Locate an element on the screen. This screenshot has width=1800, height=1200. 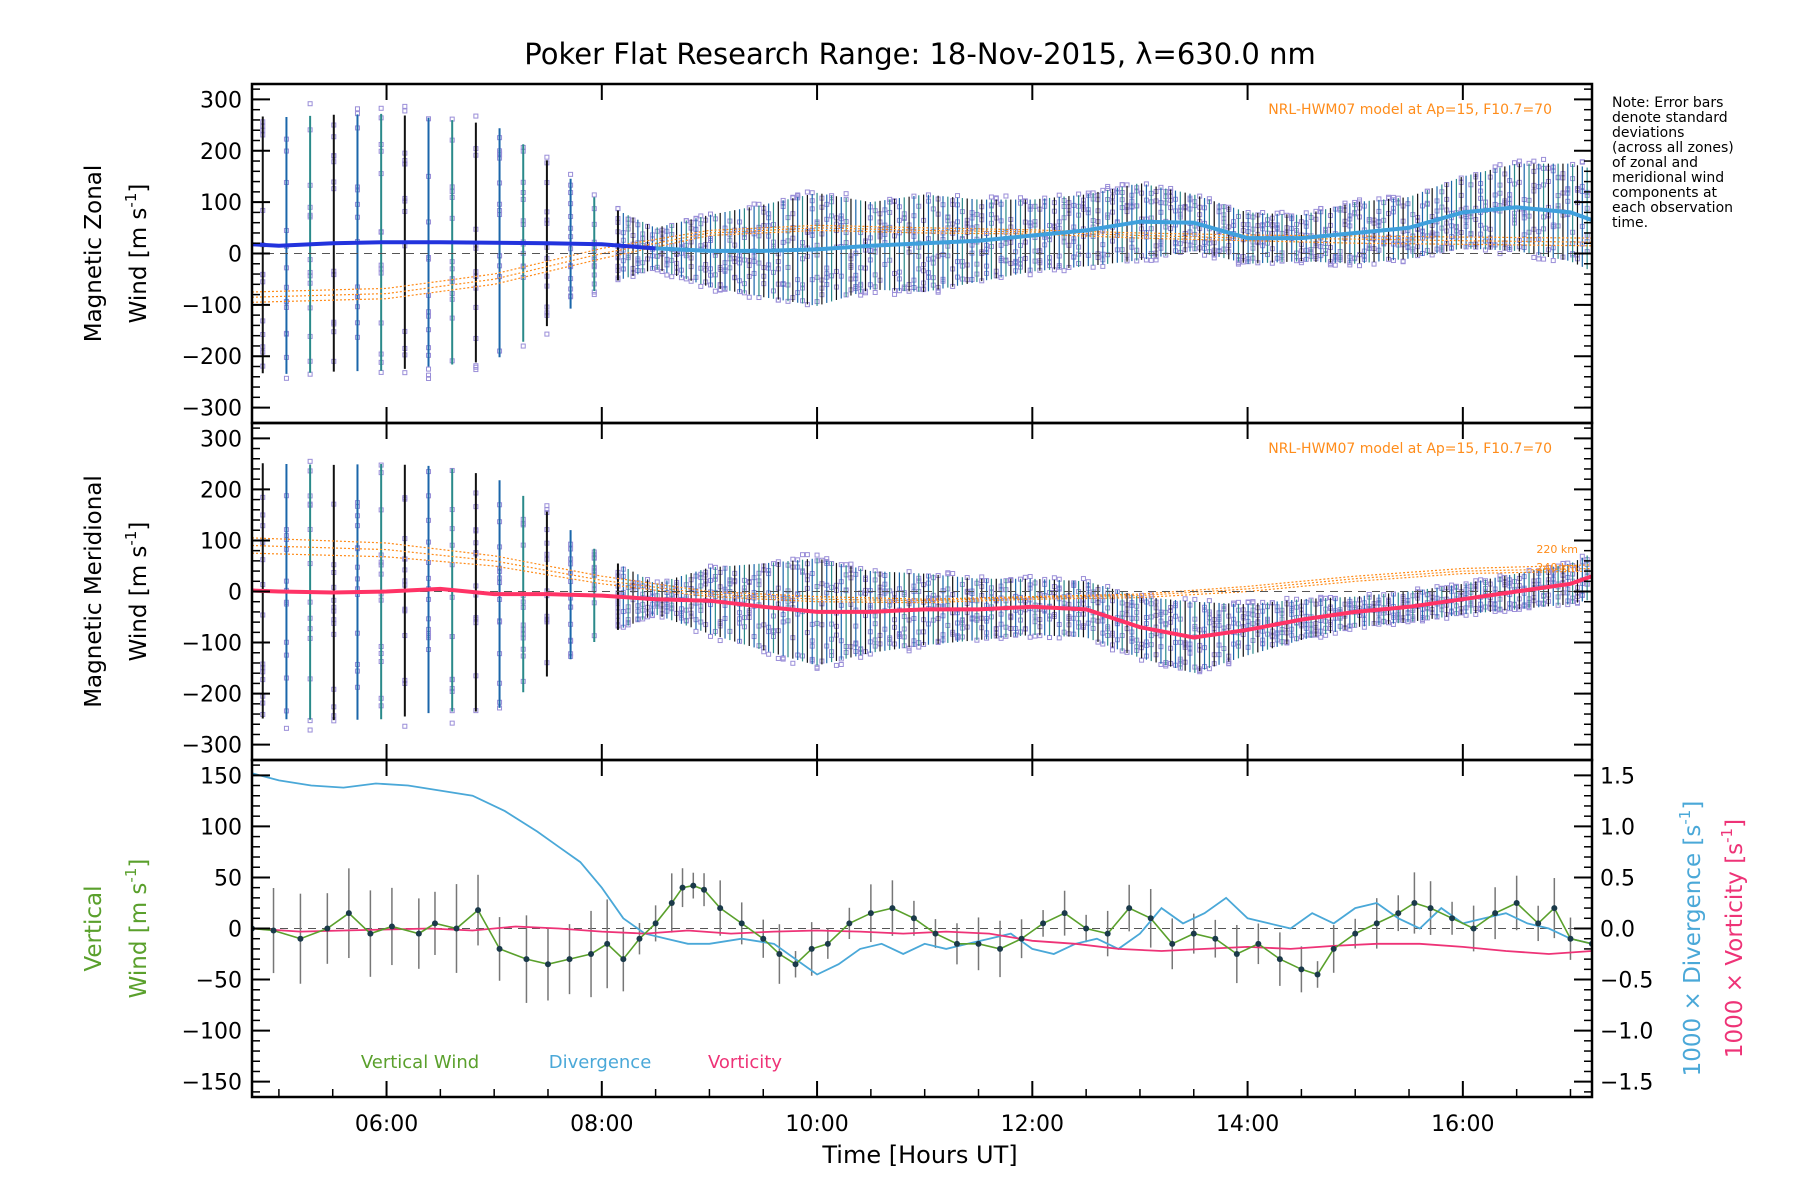
vertical-wind-points is located at coordinates (922, 930).